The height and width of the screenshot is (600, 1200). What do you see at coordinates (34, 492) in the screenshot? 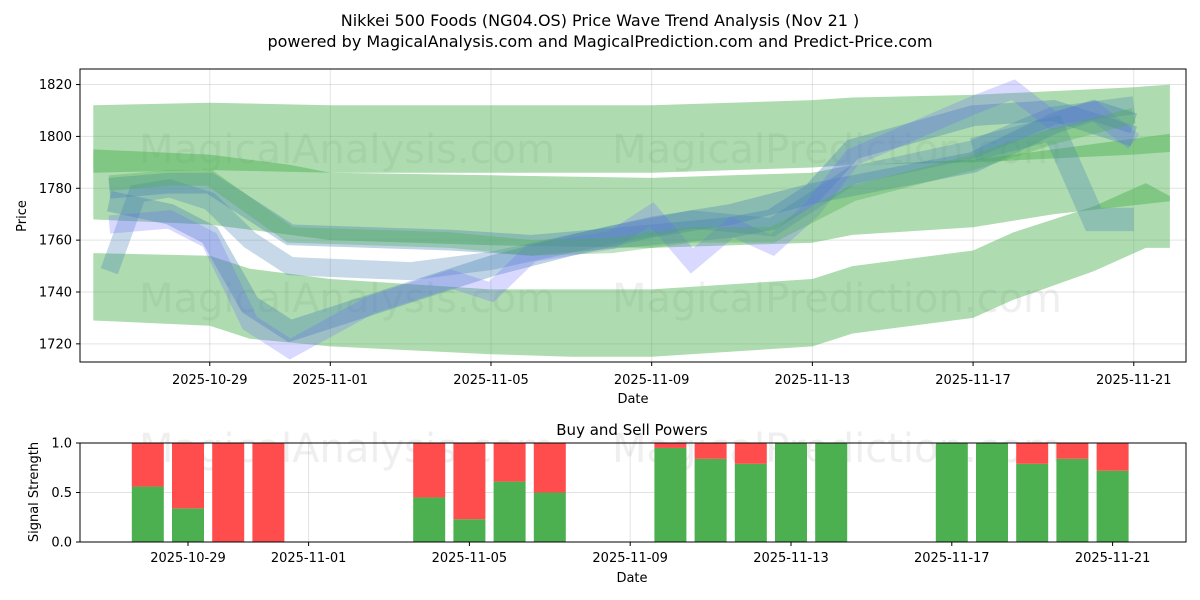
I see `y-axis-label: Signal Strength` at bounding box center [34, 492].